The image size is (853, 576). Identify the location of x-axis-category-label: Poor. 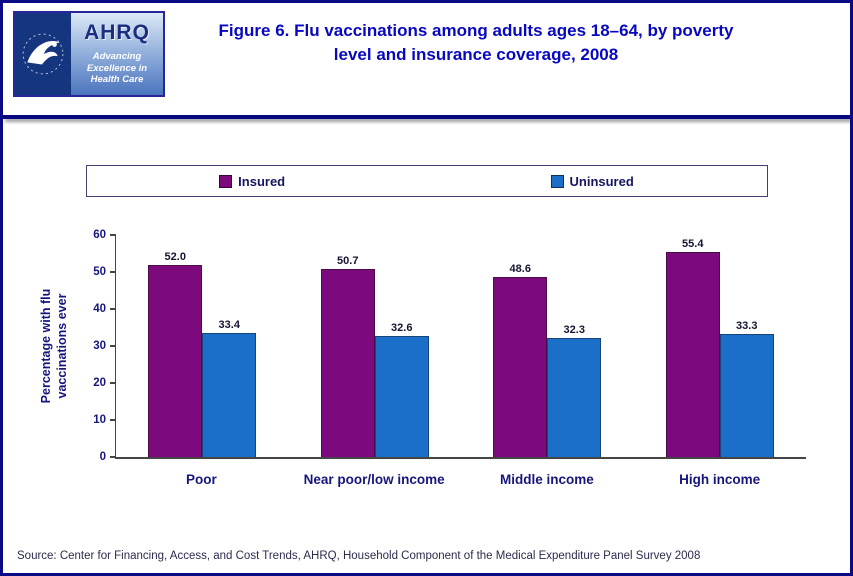
(201, 479).